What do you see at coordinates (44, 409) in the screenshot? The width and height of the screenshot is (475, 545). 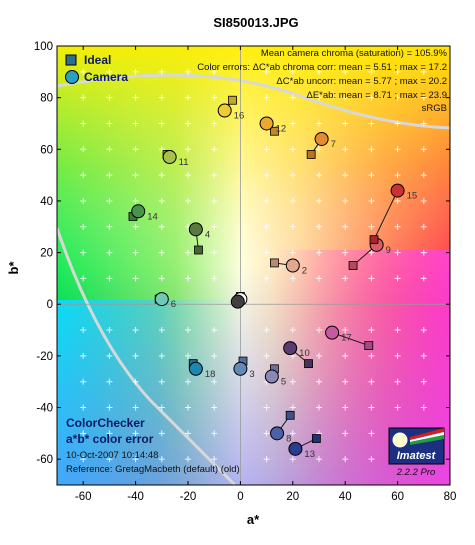 I see `y-tick-label: -40` at bounding box center [44, 409].